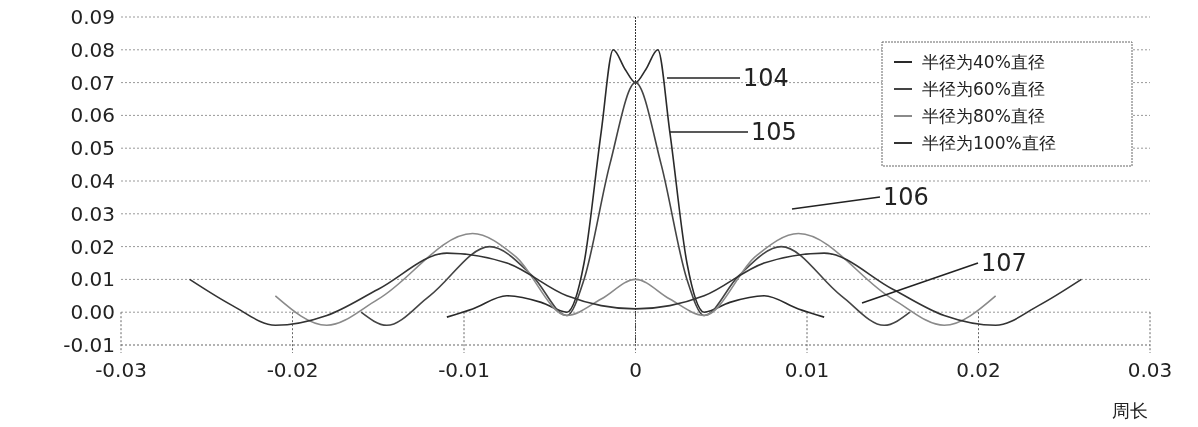 The height and width of the screenshot is (427, 1198). I want to click on x-tick-label: 0.03, so click(1150, 370).